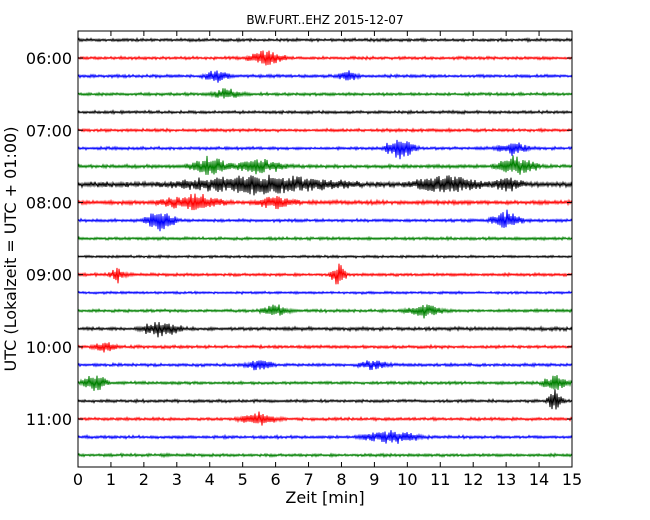 Image resolution: width=650 pixels, height=520 pixels. I want to click on chart-title: BW.FURT..EHZ 2015-12-07, so click(324, 20).